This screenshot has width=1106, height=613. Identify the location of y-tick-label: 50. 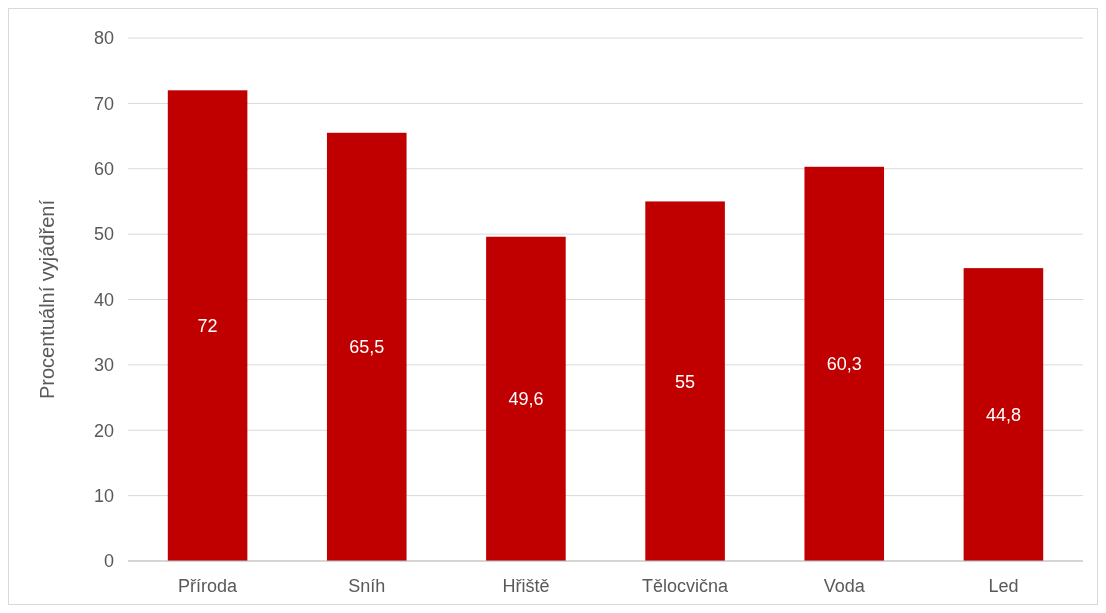
(103, 234).